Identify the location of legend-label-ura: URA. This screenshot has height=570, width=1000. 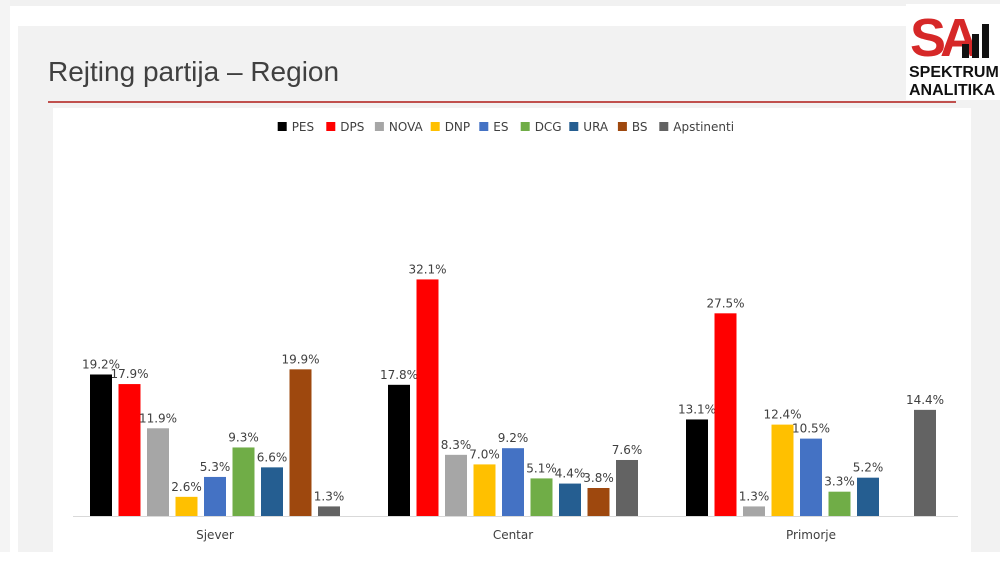
(596, 127).